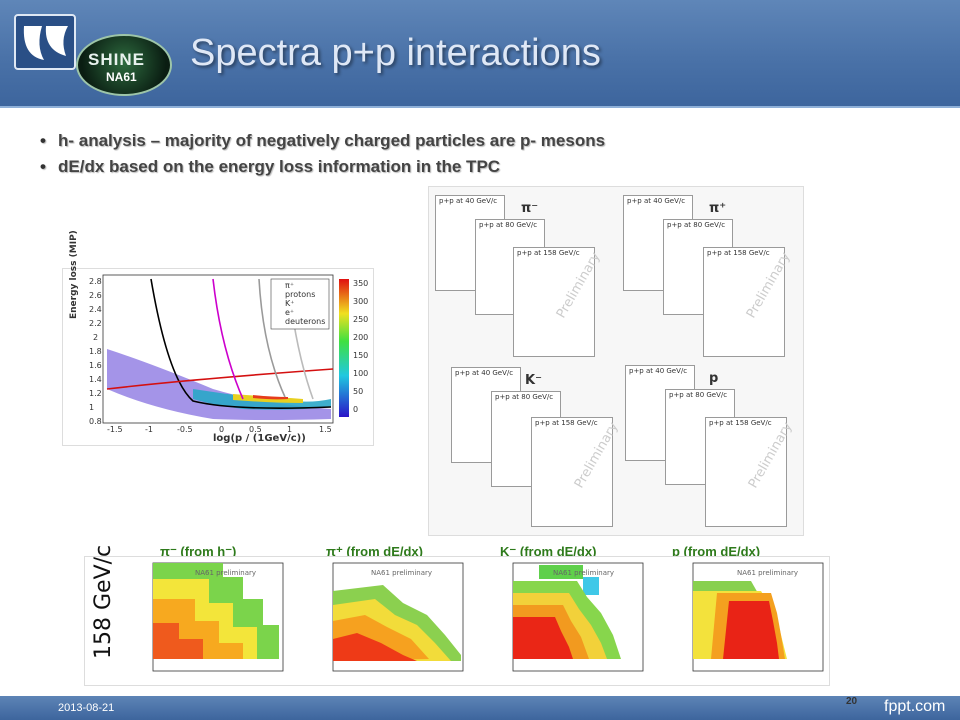 The width and height of the screenshot is (960, 720). Describe the element at coordinates (255, 429) in the screenshot. I see `dedx-xtick: 0.5` at that location.